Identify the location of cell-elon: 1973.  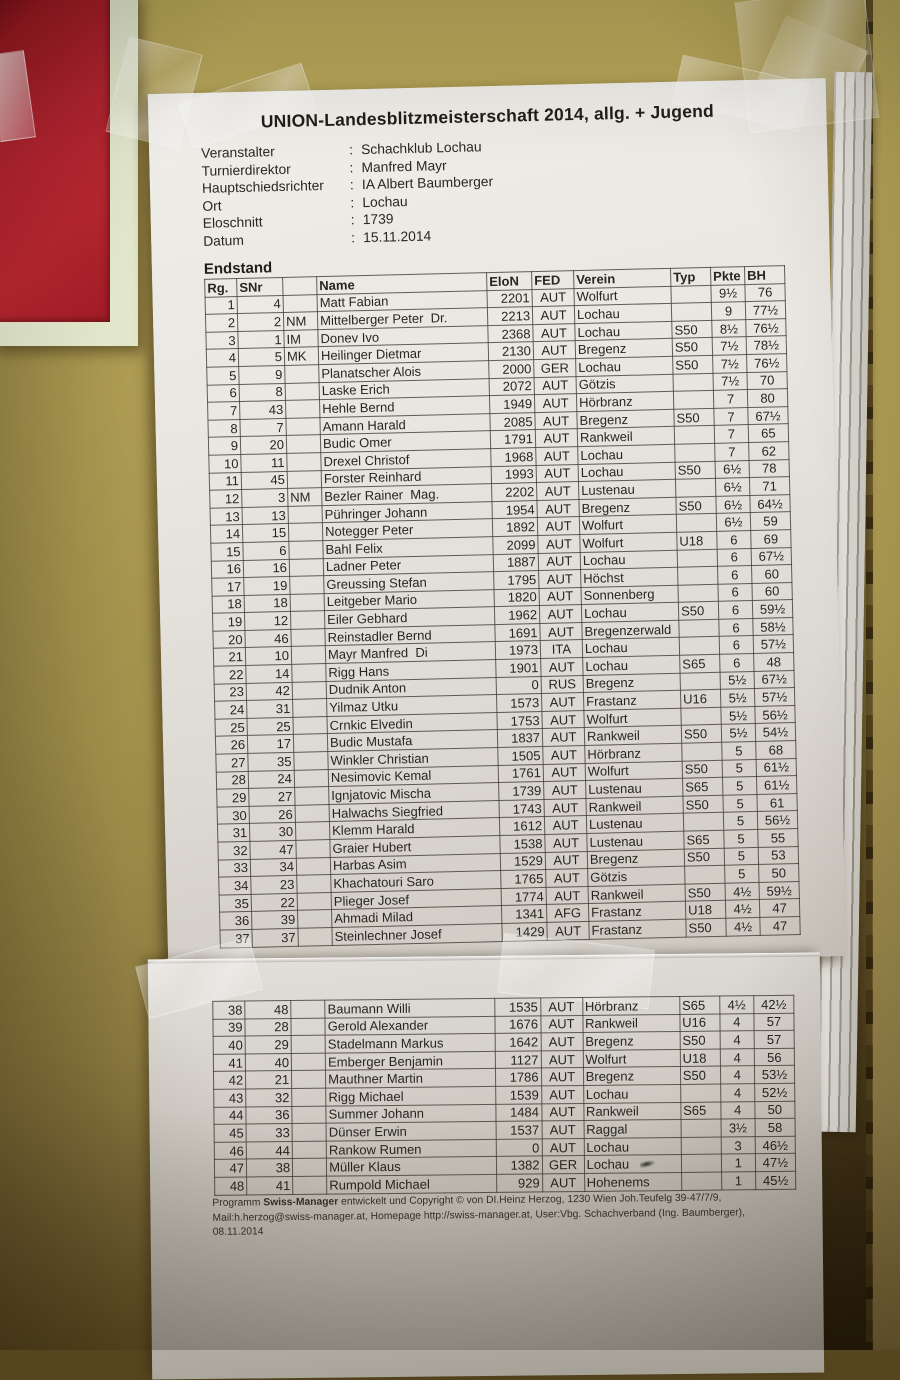
(518, 650).